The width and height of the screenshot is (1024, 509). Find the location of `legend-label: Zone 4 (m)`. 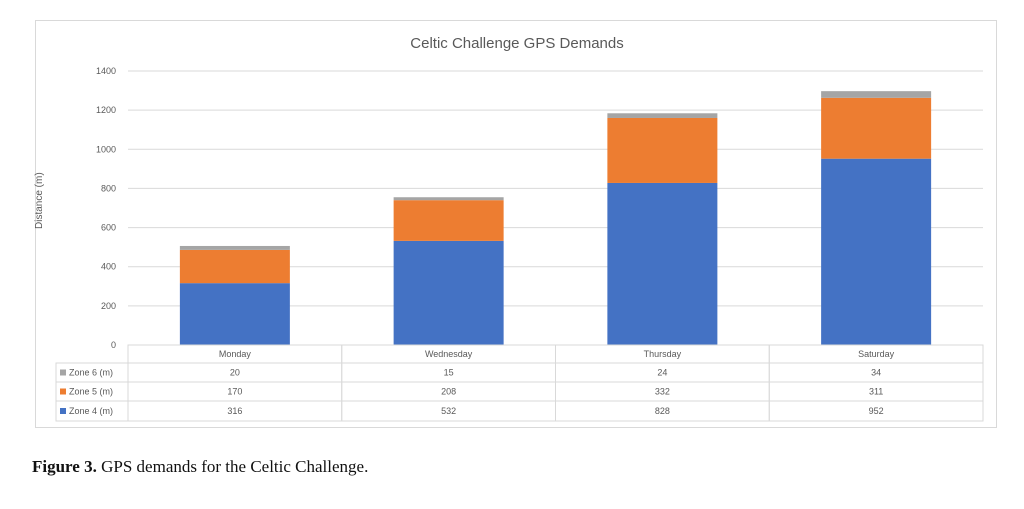

legend-label: Zone 4 (m) is located at coordinates (91, 411).